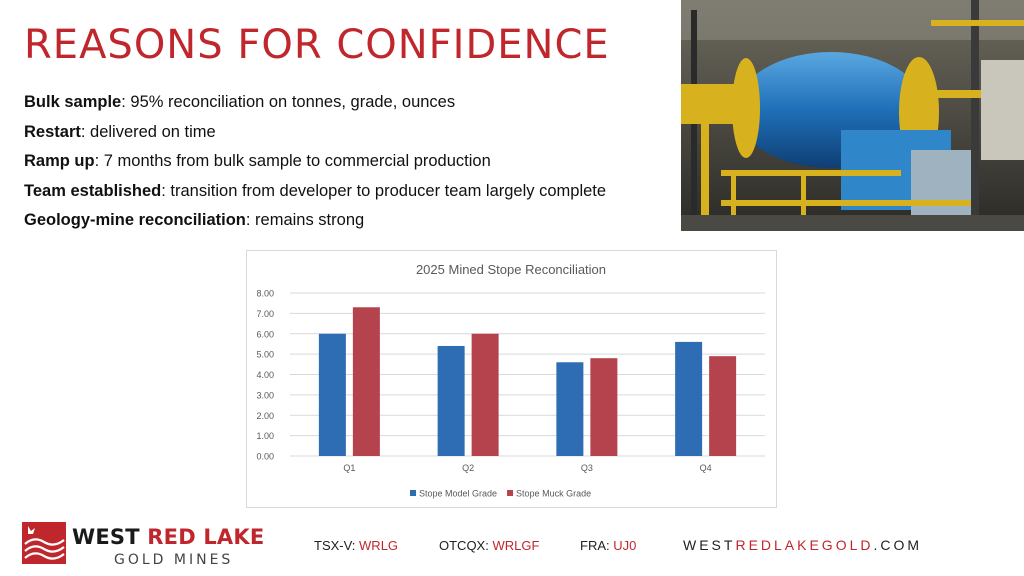 The height and width of the screenshot is (576, 1024). I want to click on logo-word-west: WEST, so click(106, 537).